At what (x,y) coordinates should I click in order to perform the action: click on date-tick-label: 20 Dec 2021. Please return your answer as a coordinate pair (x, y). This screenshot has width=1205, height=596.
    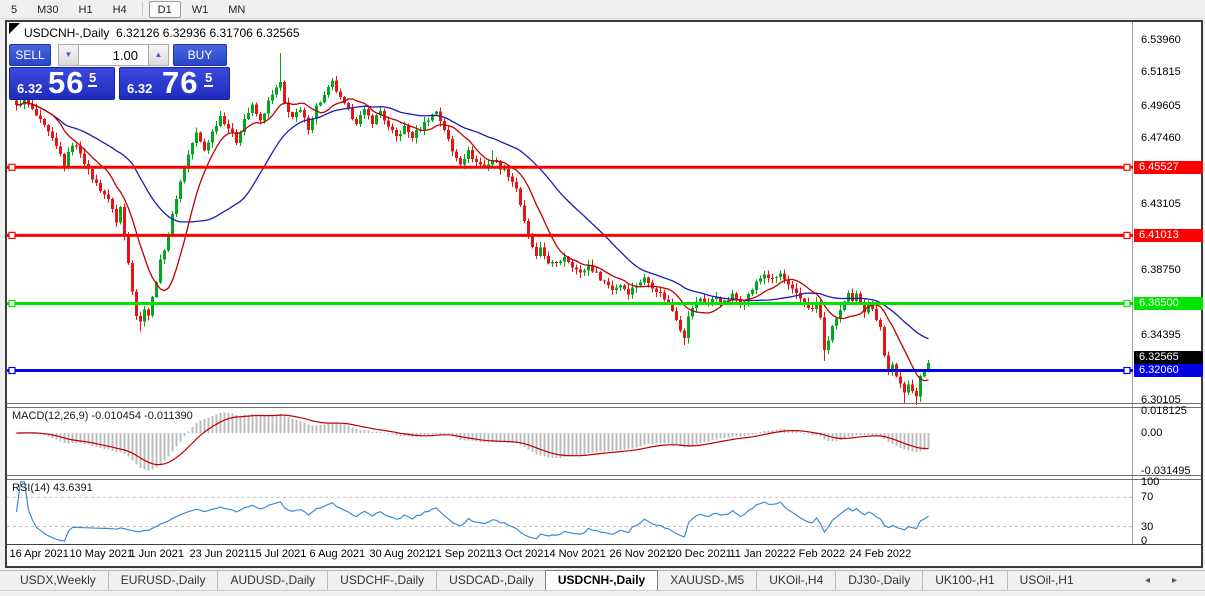
    Looking at the image, I should click on (700, 554).